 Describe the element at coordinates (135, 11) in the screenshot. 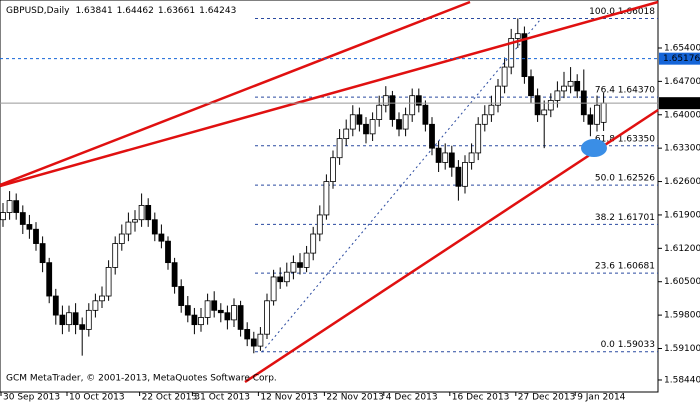

I see `ohlc-high: 1.64462` at that location.